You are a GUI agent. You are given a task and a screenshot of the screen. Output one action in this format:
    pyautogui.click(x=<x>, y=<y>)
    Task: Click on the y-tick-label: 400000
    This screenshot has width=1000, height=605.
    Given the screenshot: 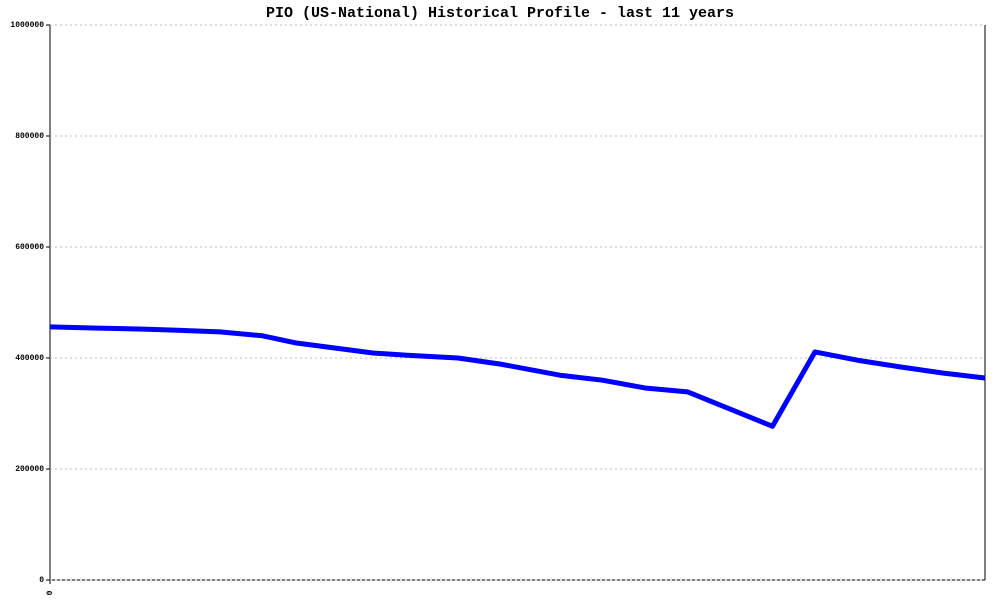 What is the action you would take?
    pyautogui.click(x=29, y=358)
    